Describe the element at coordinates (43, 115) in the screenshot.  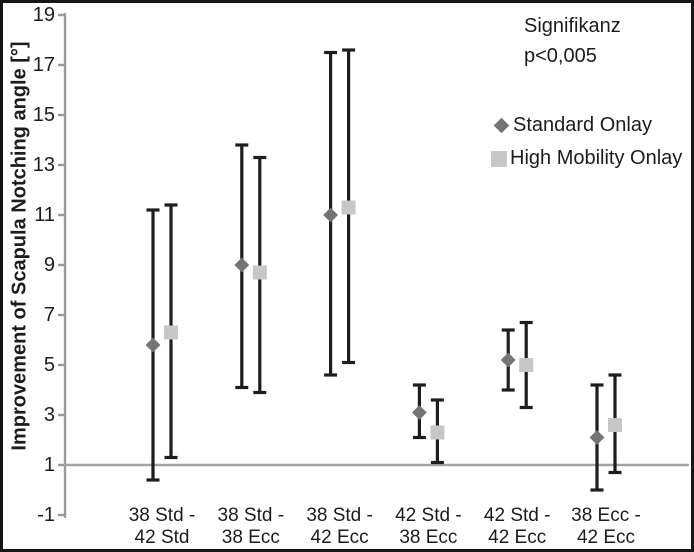
I see `y-tick-label: 15` at that location.